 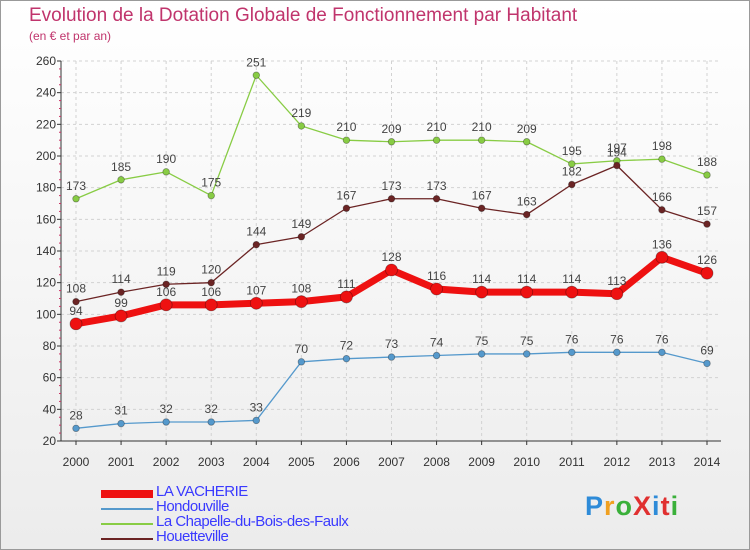 I want to click on data-label-houetteville: 108, so click(x=76, y=289).